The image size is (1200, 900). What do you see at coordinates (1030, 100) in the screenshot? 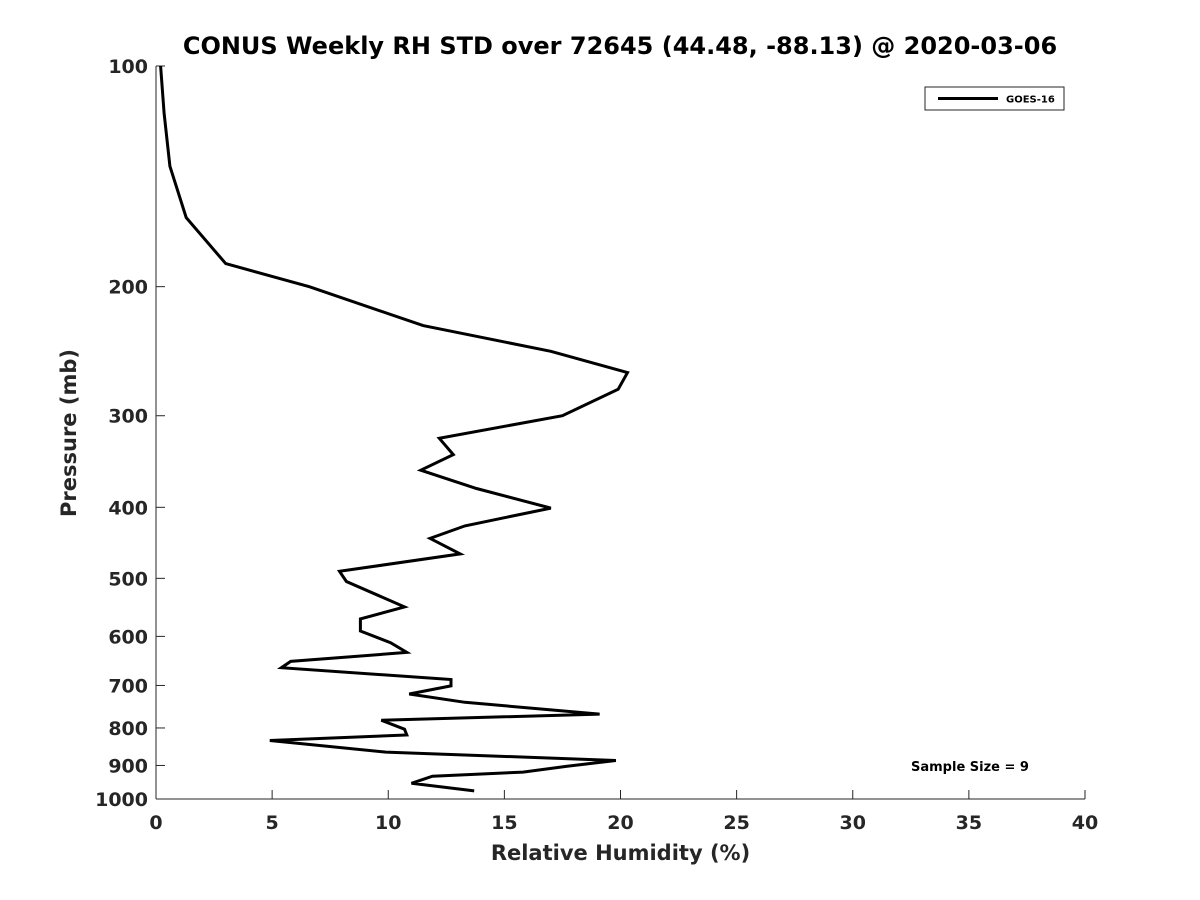
I see `legend-label-goes-16: GOES-16` at bounding box center [1030, 100].